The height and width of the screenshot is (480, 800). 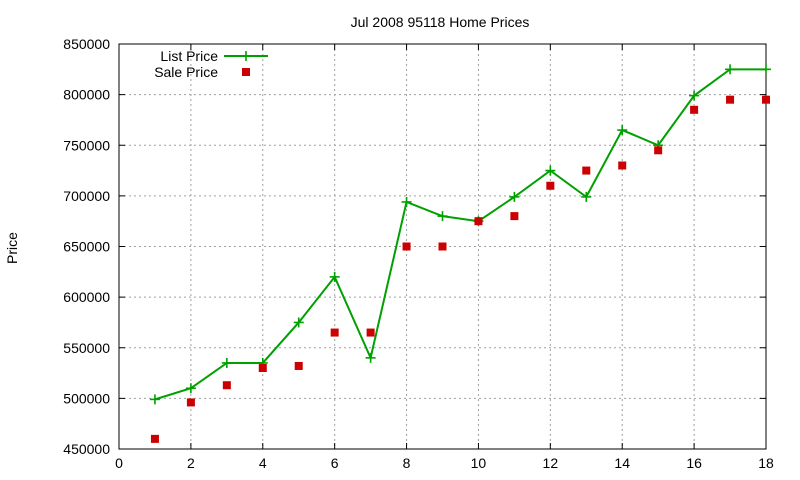 What do you see at coordinates (119, 463) in the screenshot?
I see `x-tick-label: 0` at bounding box center [119, 463].